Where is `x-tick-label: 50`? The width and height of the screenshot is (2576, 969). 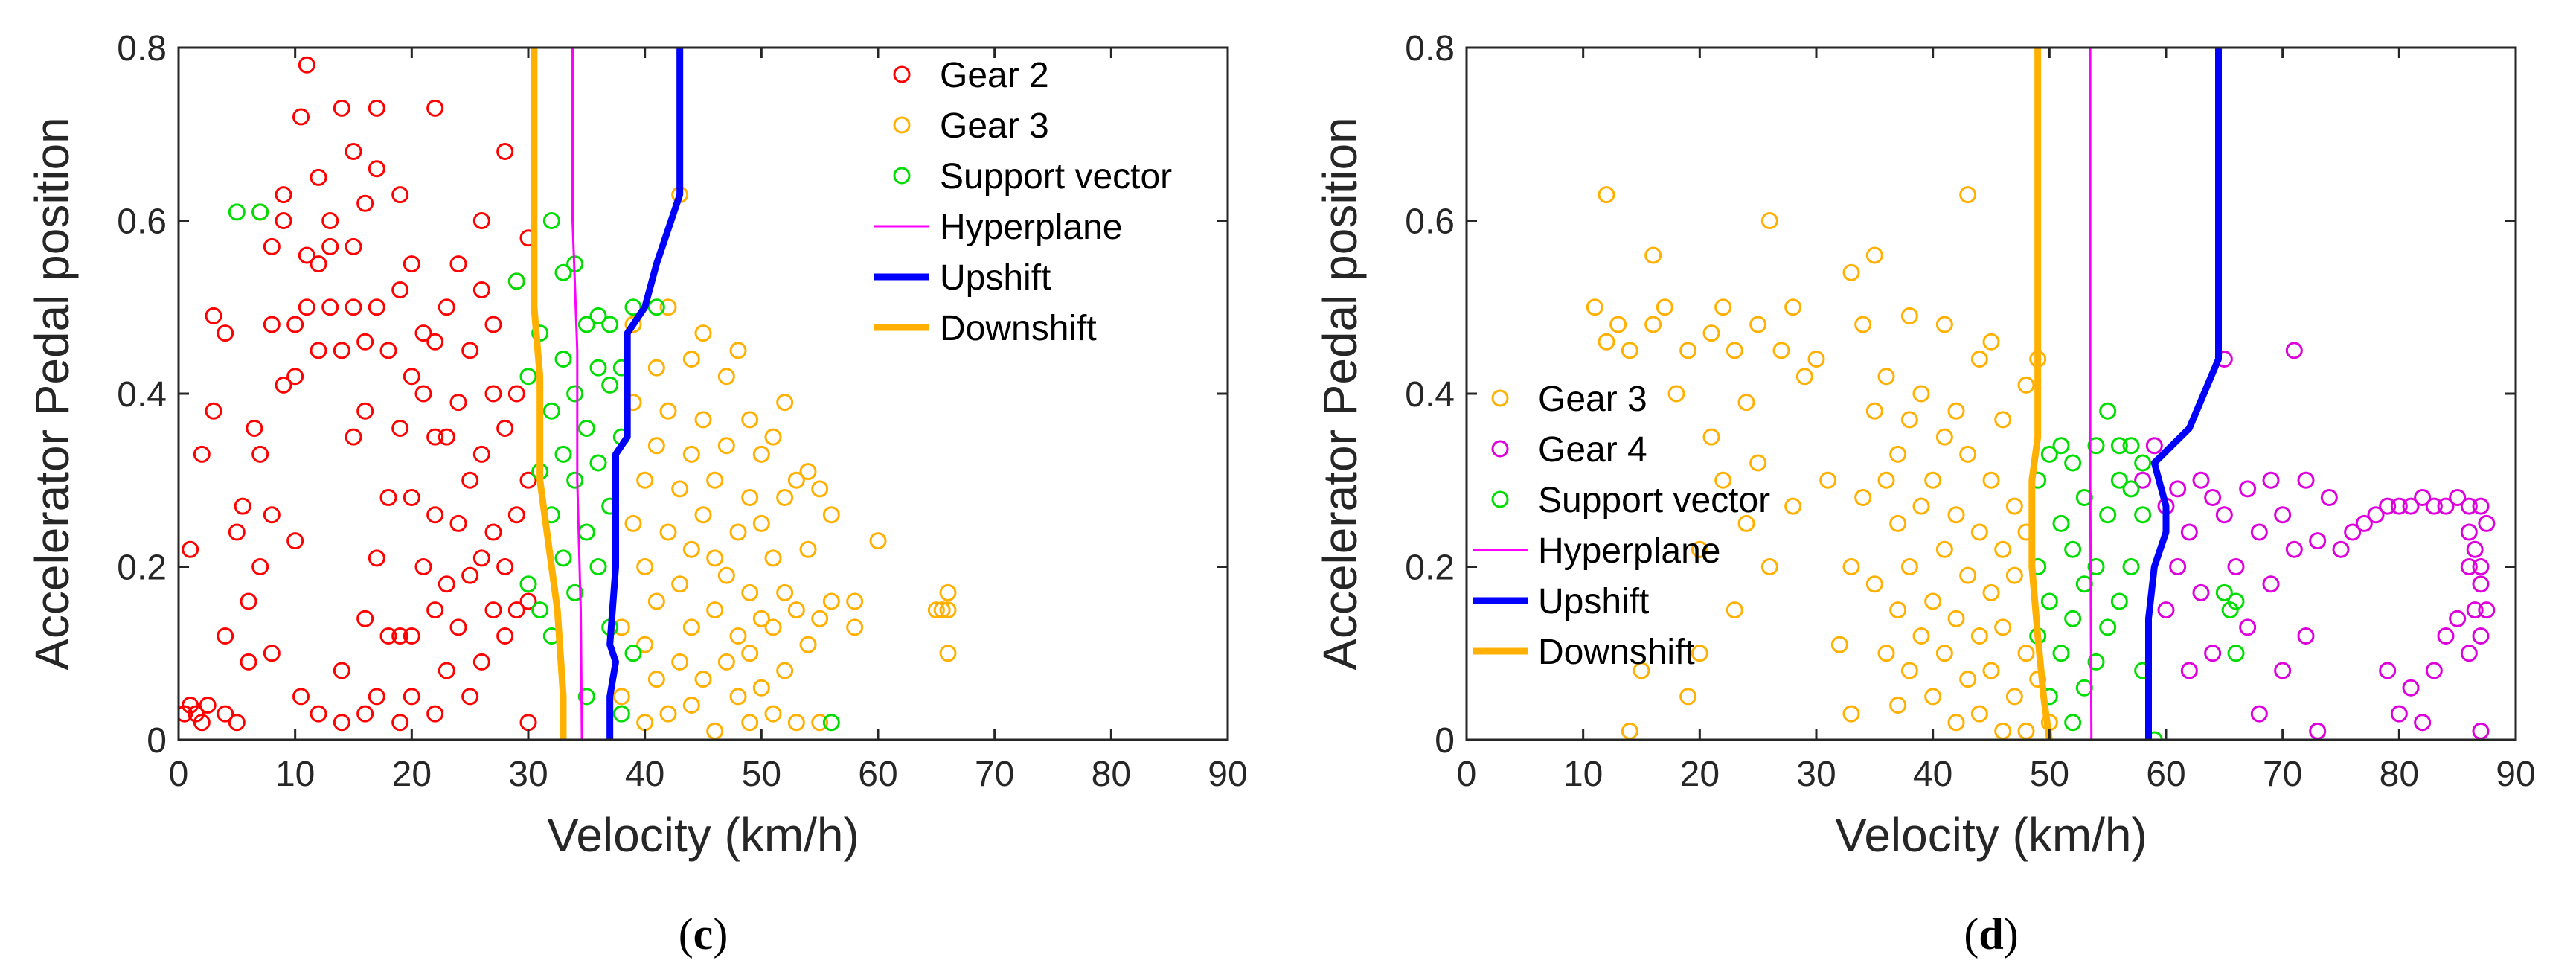 x-tick-label: 50 is located at coordinates (762, 774).